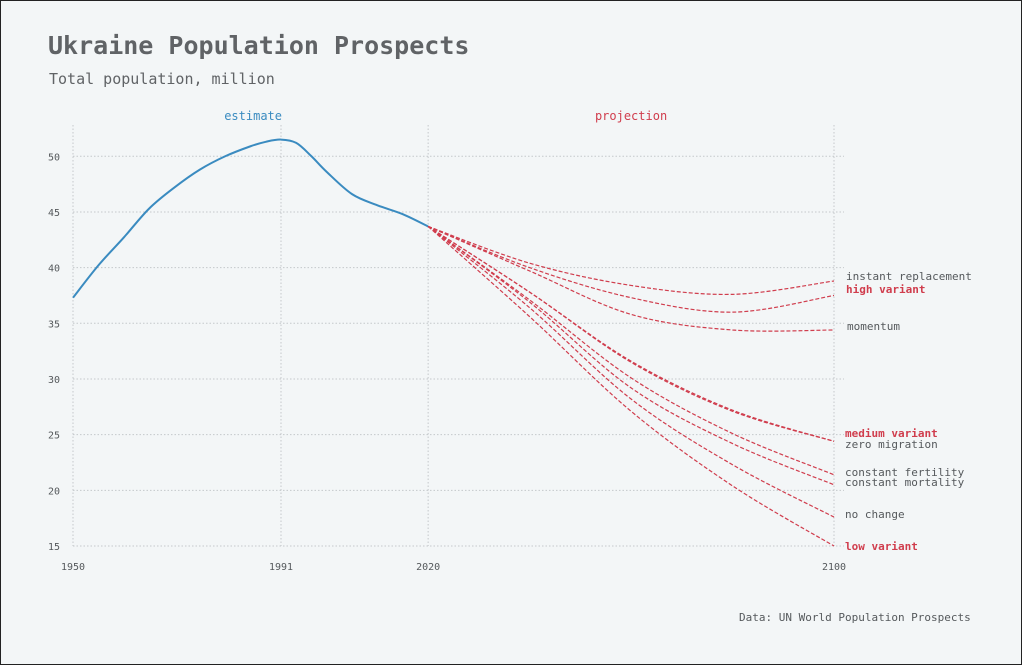  I want to click on projection-line-zero-migration, so click(631, 333).